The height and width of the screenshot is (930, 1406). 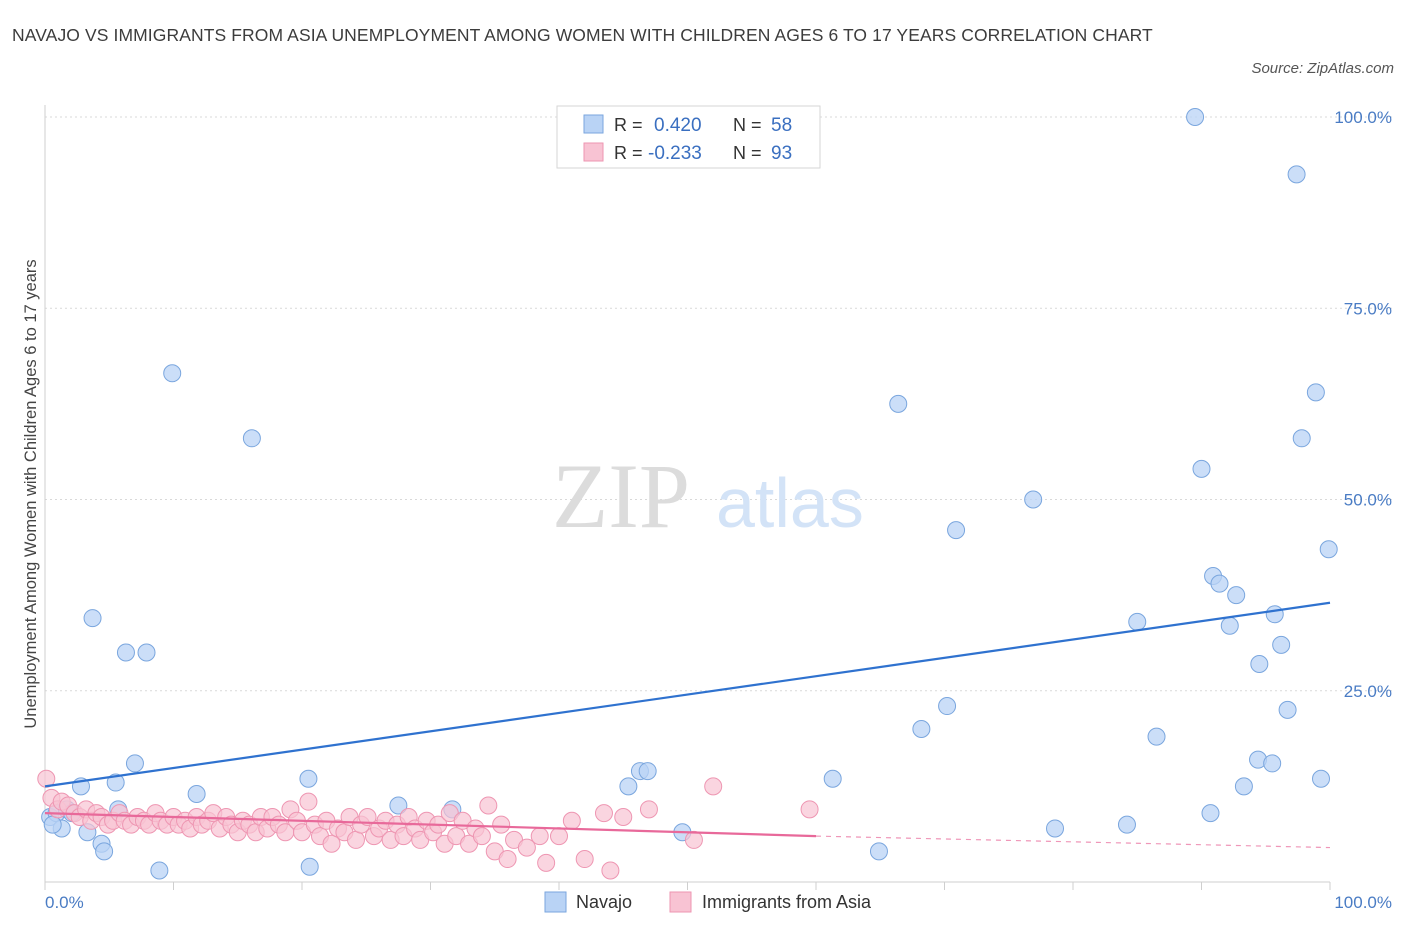 What do you see at coordinates (64, 902) in the screenshot?
I see `x-tick-label: 0.0%` at bounding box center [64, 902].